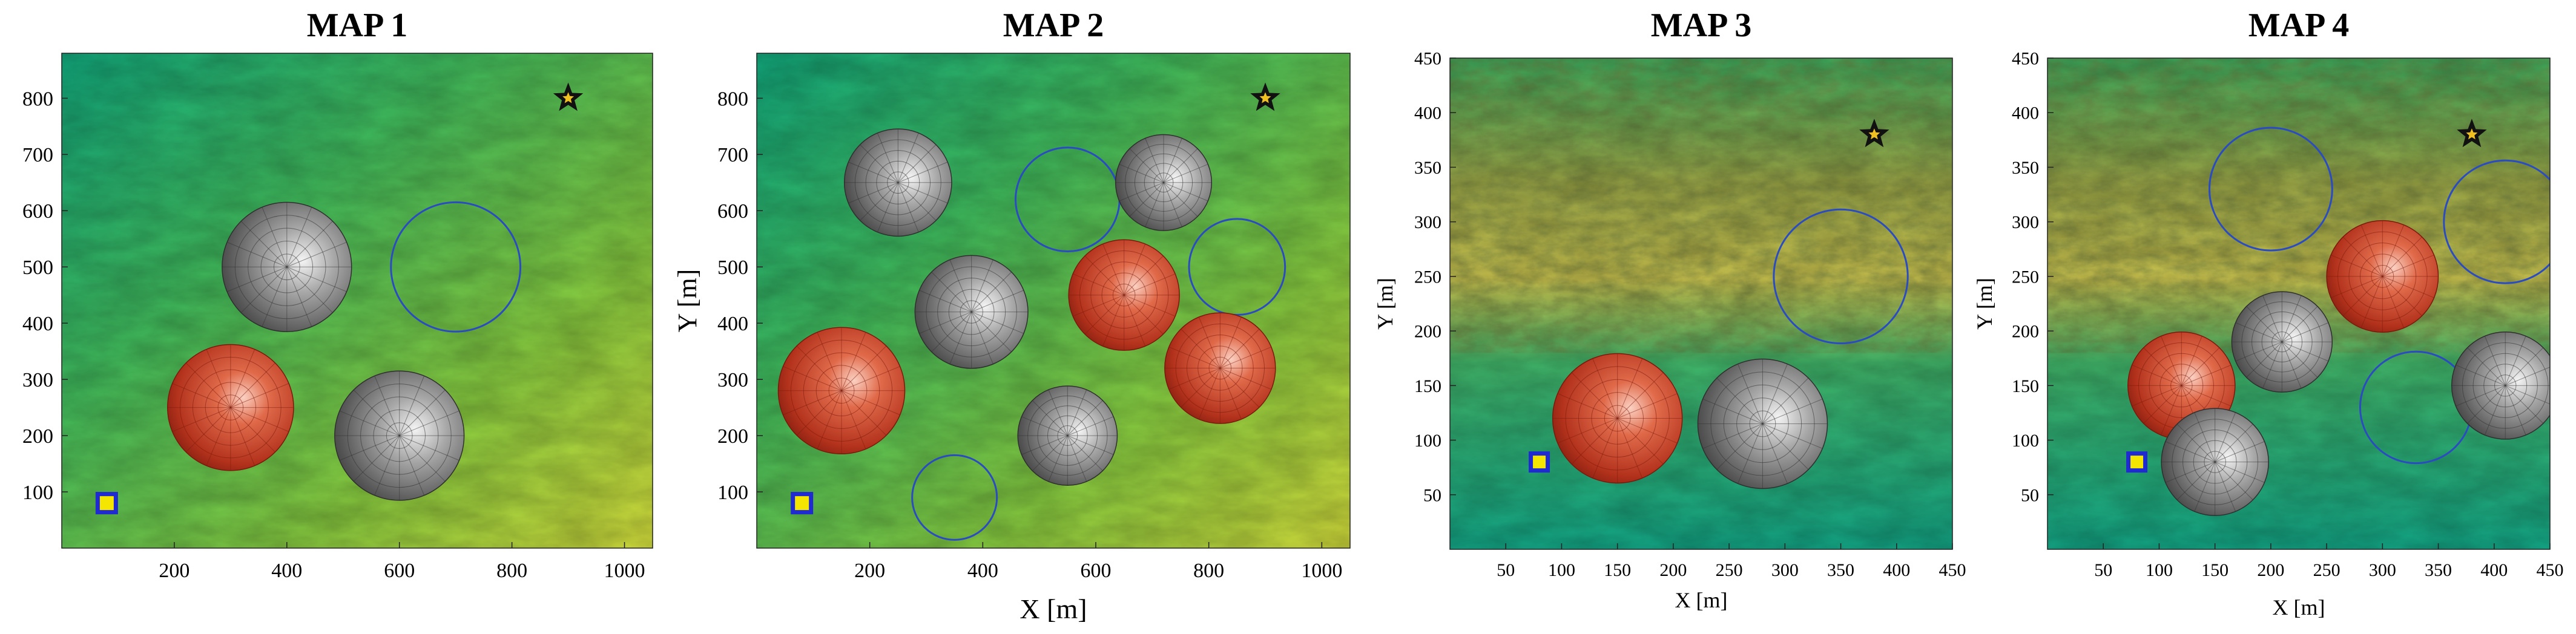 The height and width of the screenshot is (634, 2576). I want to click on x-tick-label: 400, so click(982, 571).